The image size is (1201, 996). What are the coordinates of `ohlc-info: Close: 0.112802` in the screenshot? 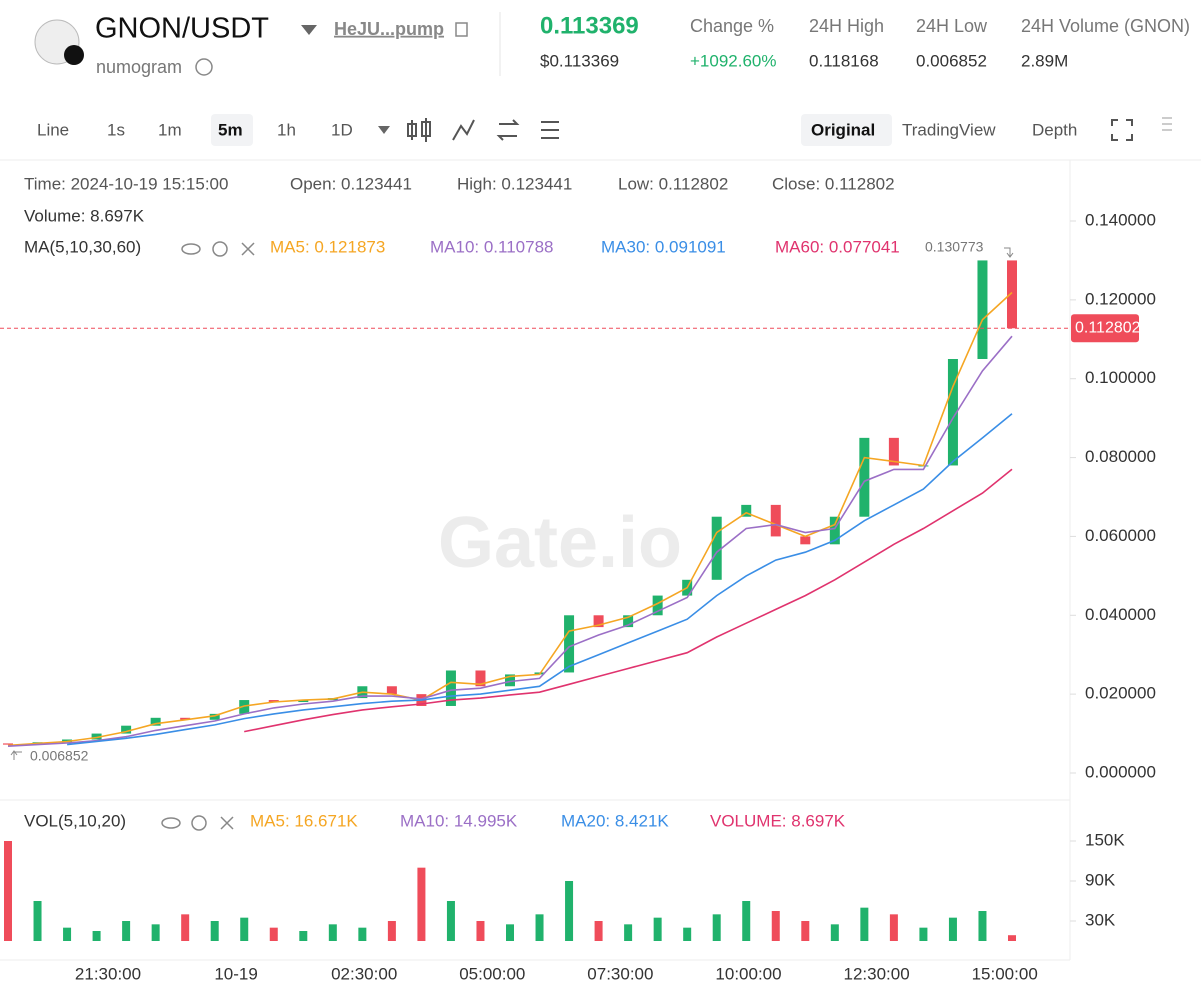 It's located at (833, 183).